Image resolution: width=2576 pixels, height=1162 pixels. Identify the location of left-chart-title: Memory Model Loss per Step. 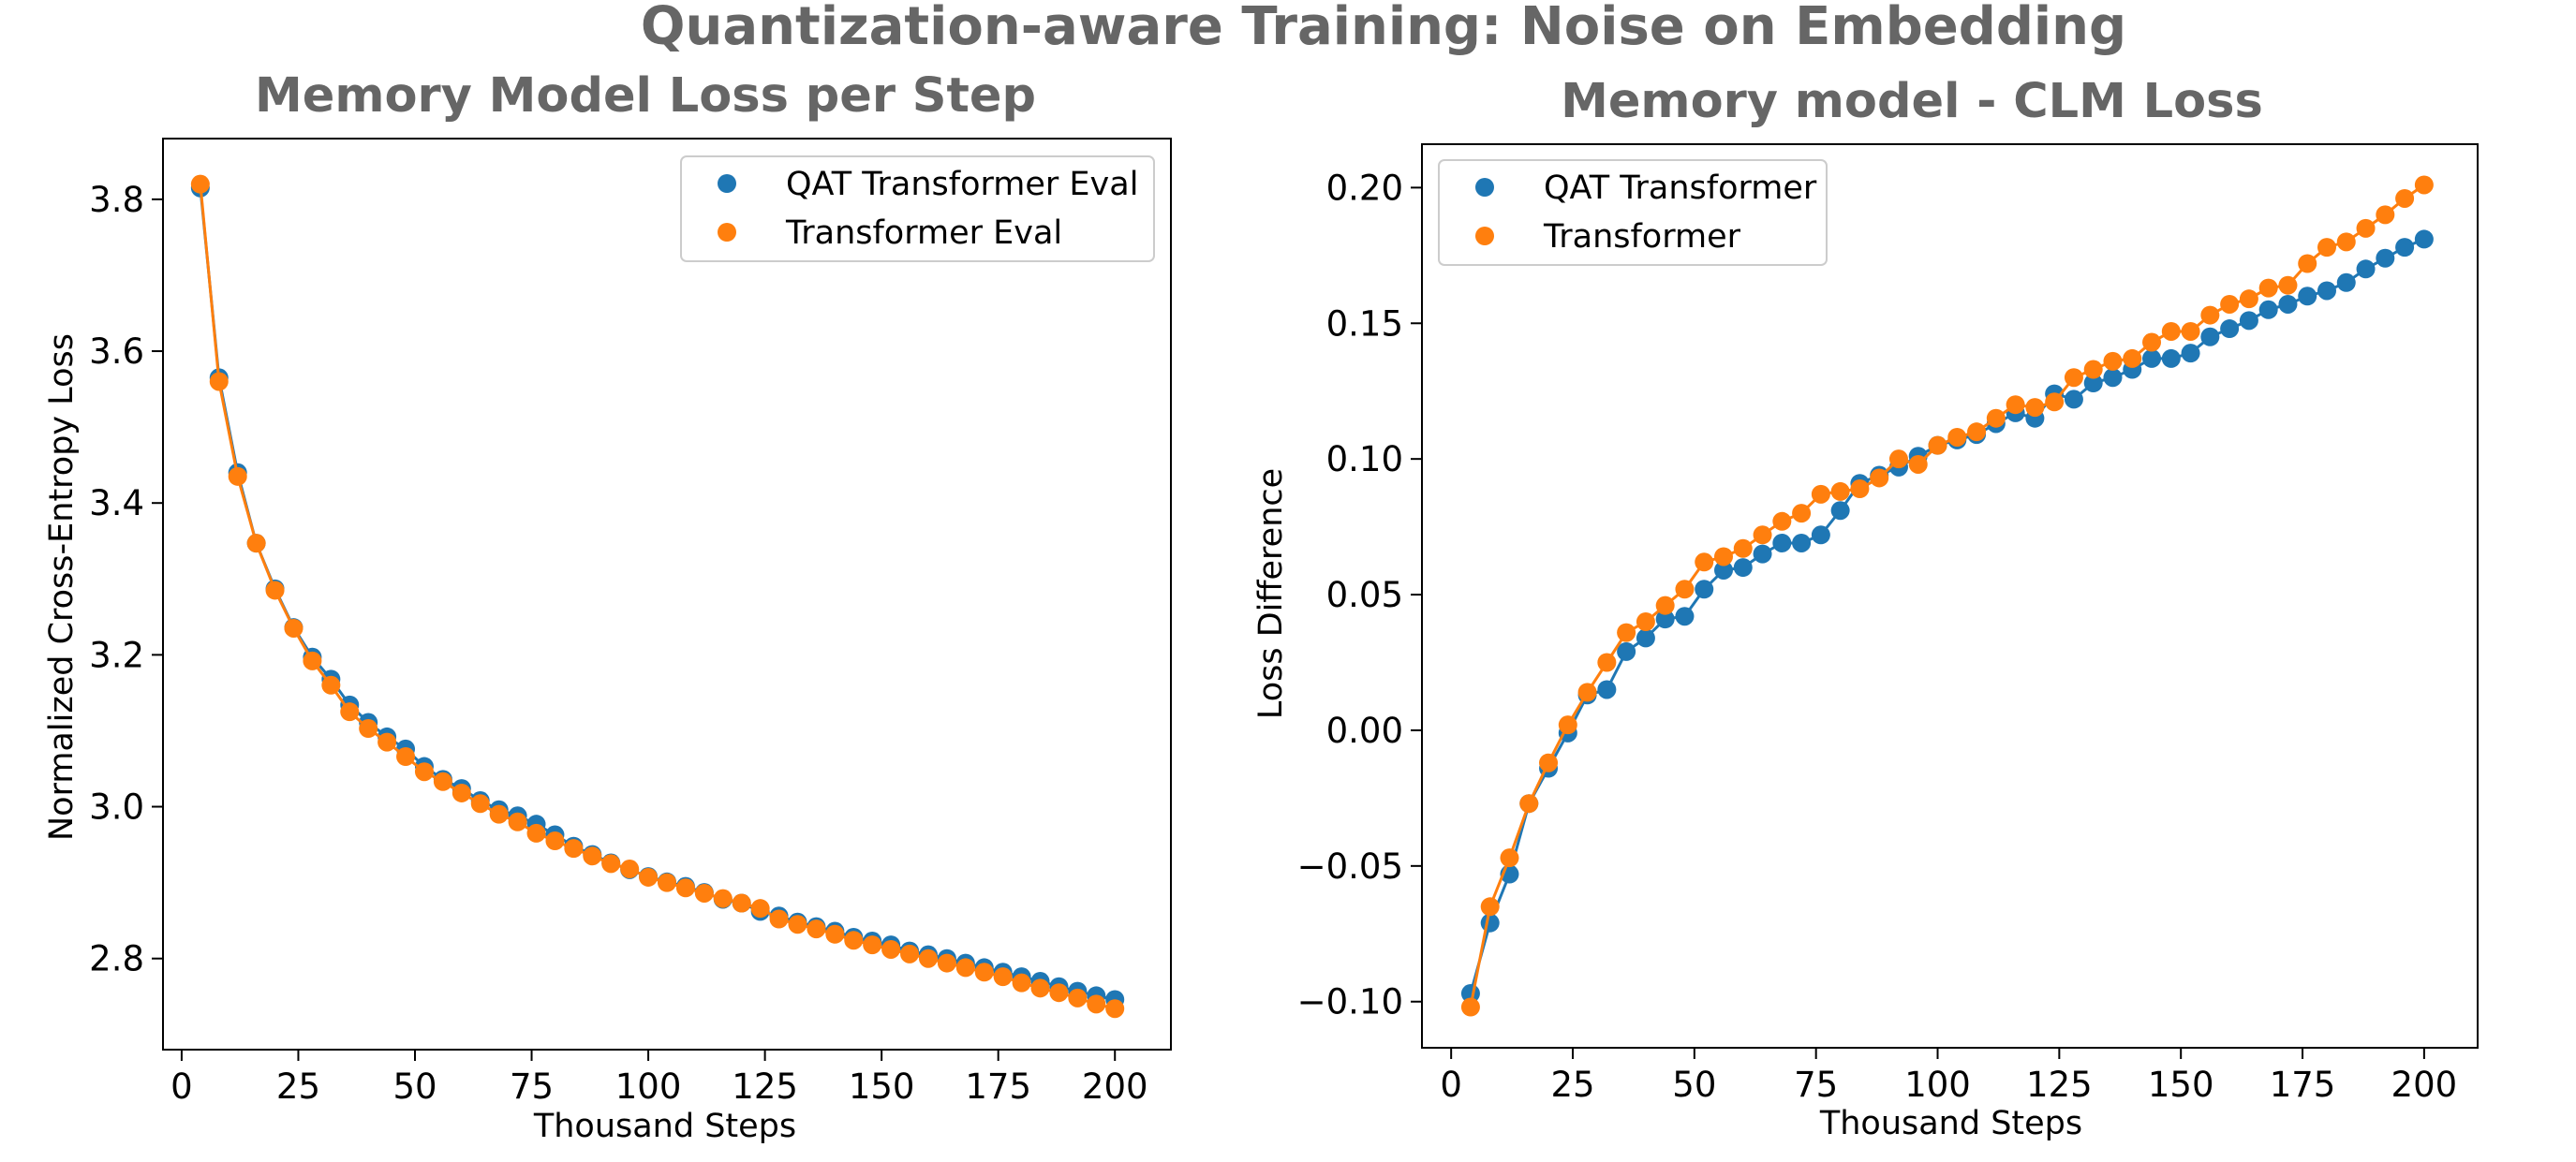
(645, 96).